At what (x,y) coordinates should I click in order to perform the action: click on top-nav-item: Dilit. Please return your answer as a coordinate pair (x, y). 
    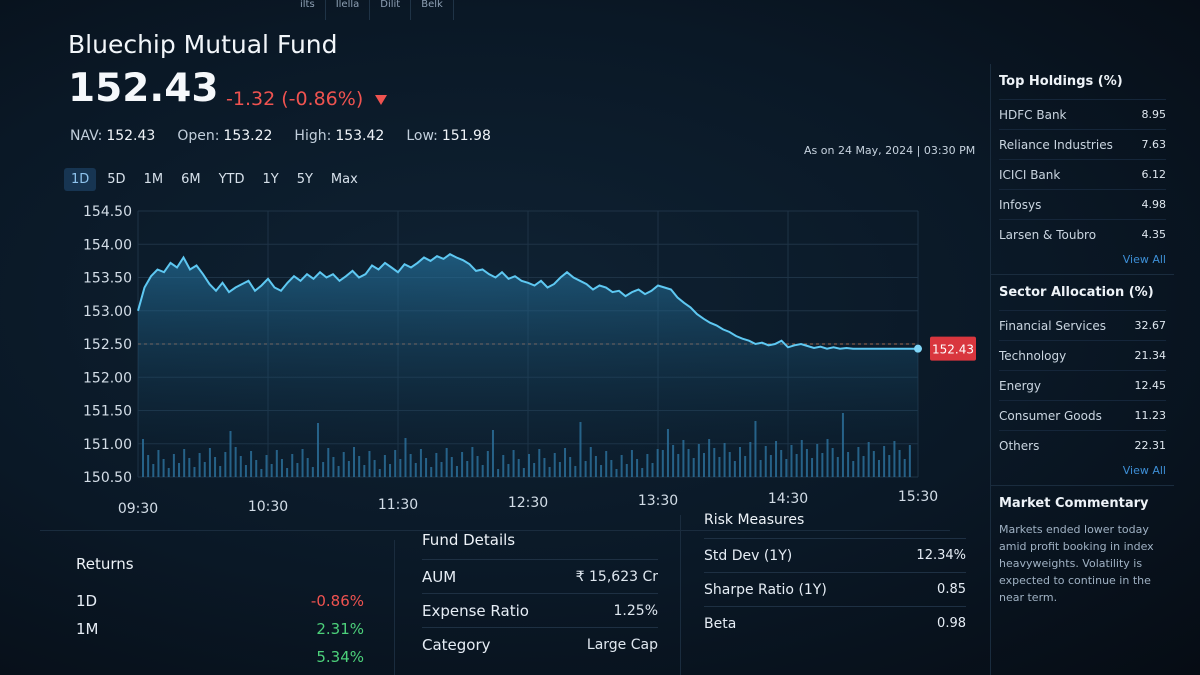
    Looking at the image, I should click on (391, 10).